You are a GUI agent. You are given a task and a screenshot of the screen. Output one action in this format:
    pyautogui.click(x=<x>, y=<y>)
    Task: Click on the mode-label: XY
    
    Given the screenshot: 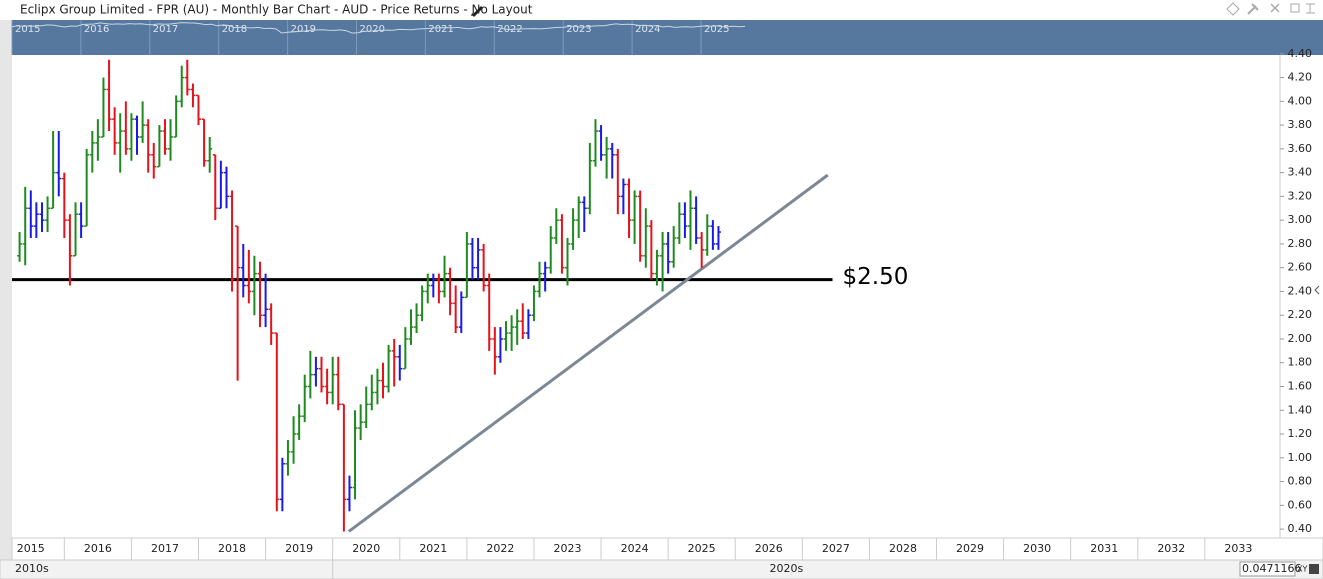 What is the action you would take?
    pyautogui.click(x=1302, y=569)
    